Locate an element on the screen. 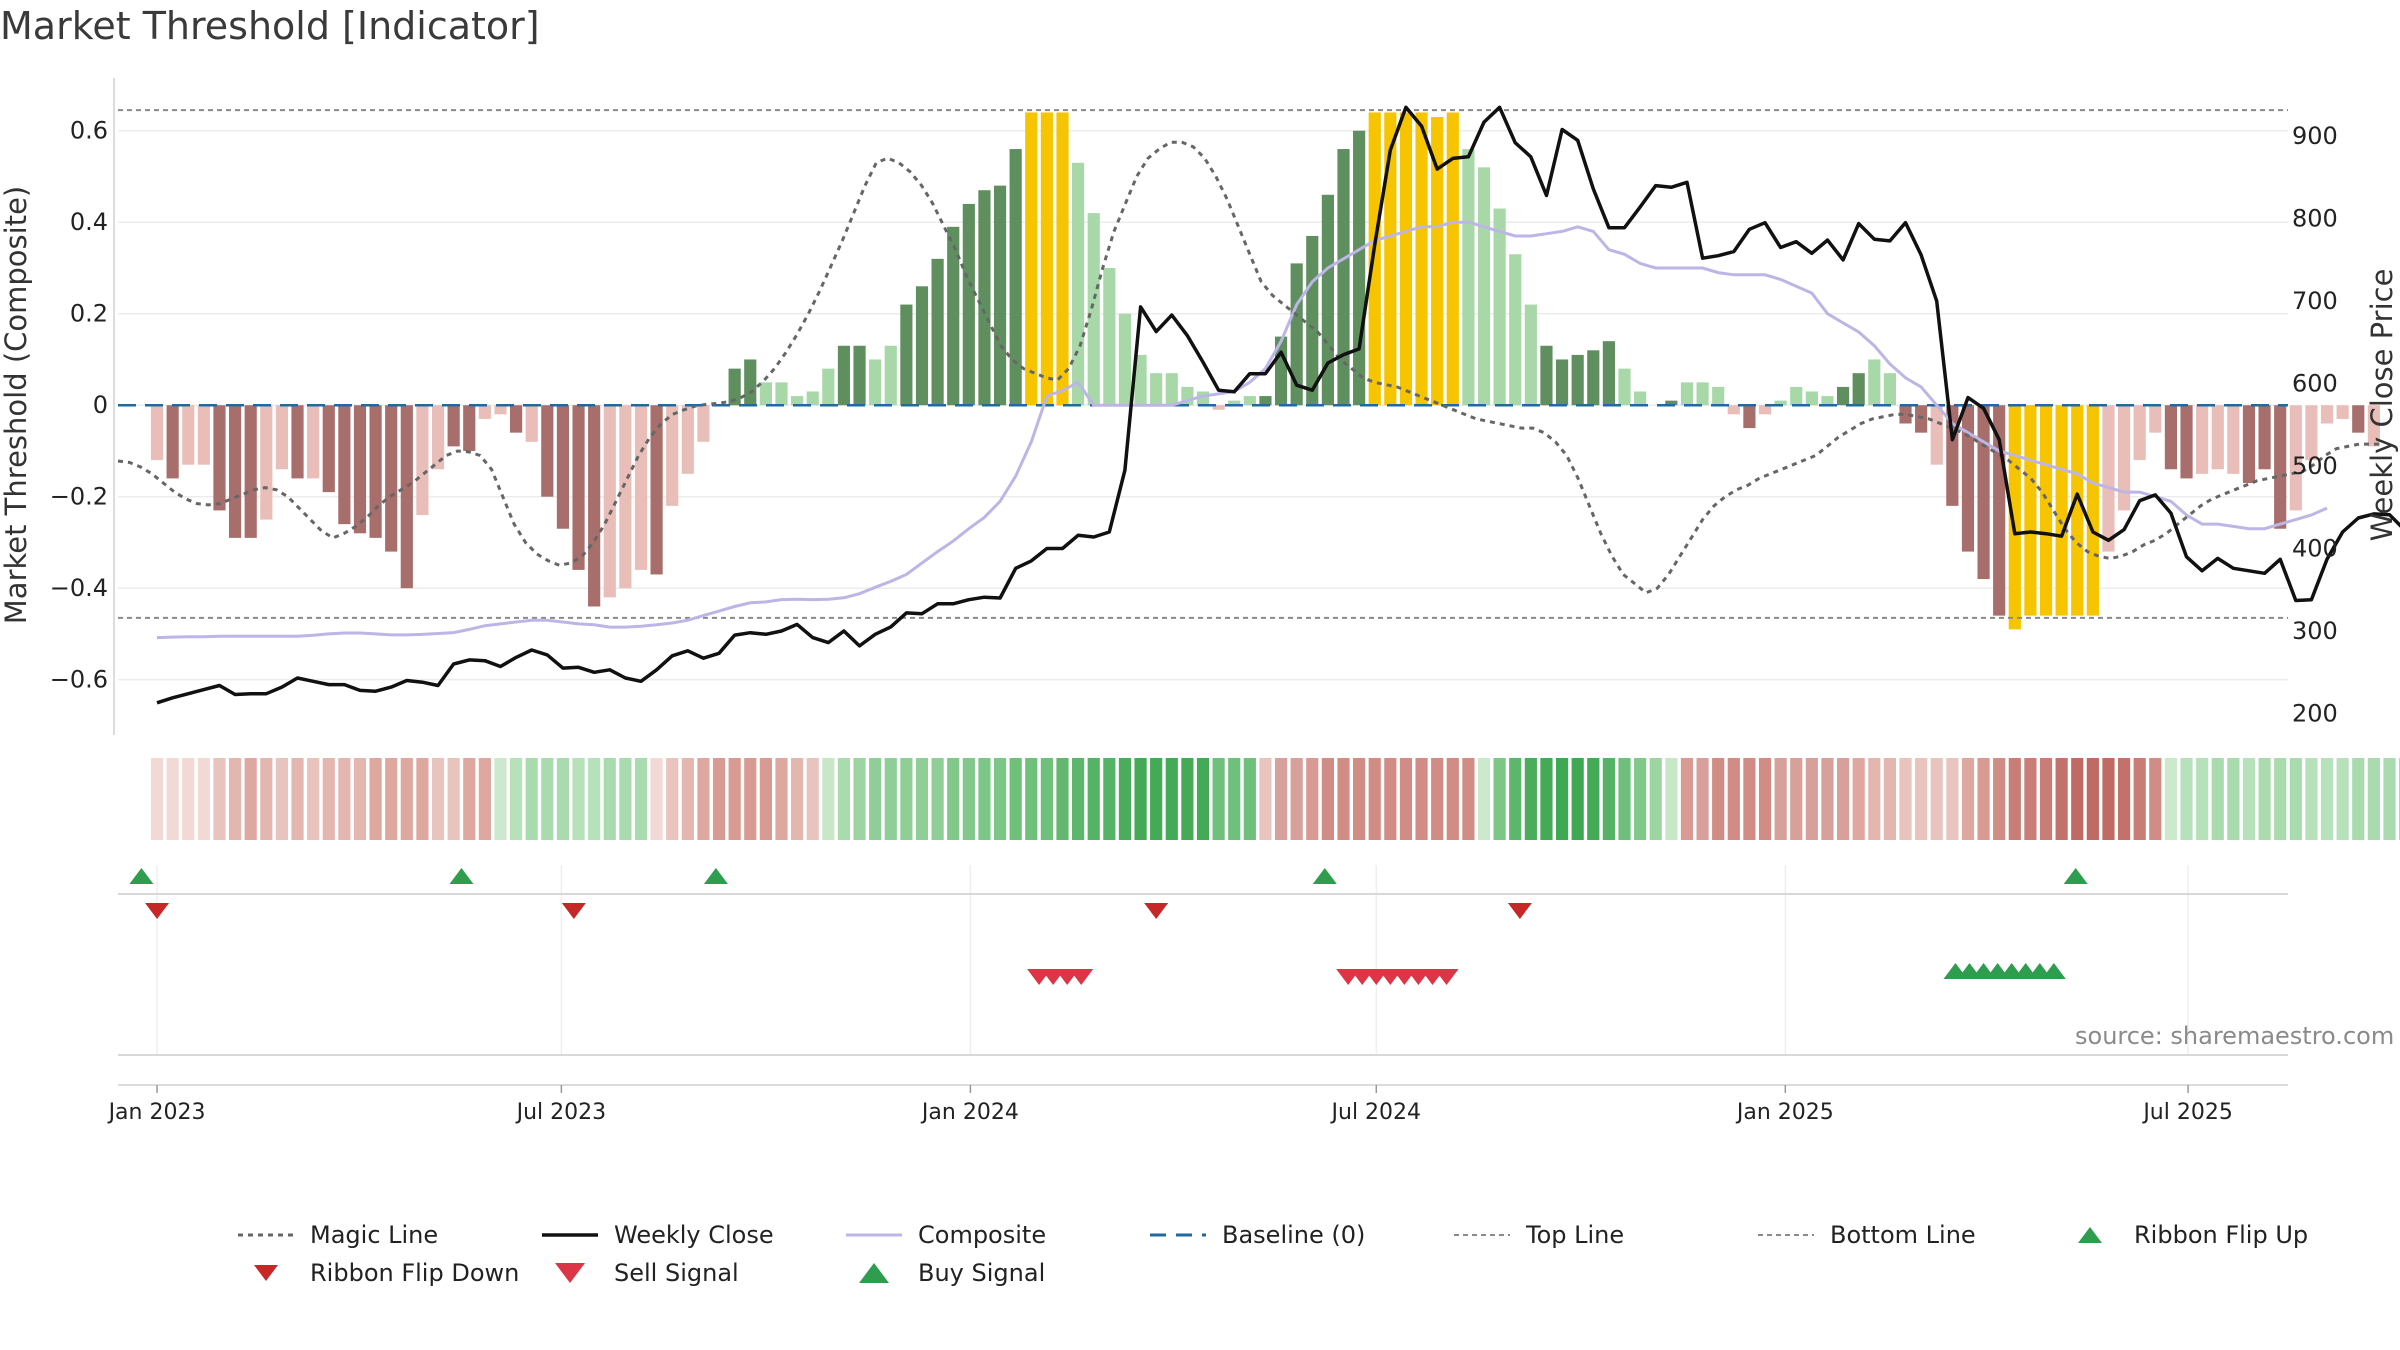  legend-label: Sell Signal is located at coordinates (676, 1273).